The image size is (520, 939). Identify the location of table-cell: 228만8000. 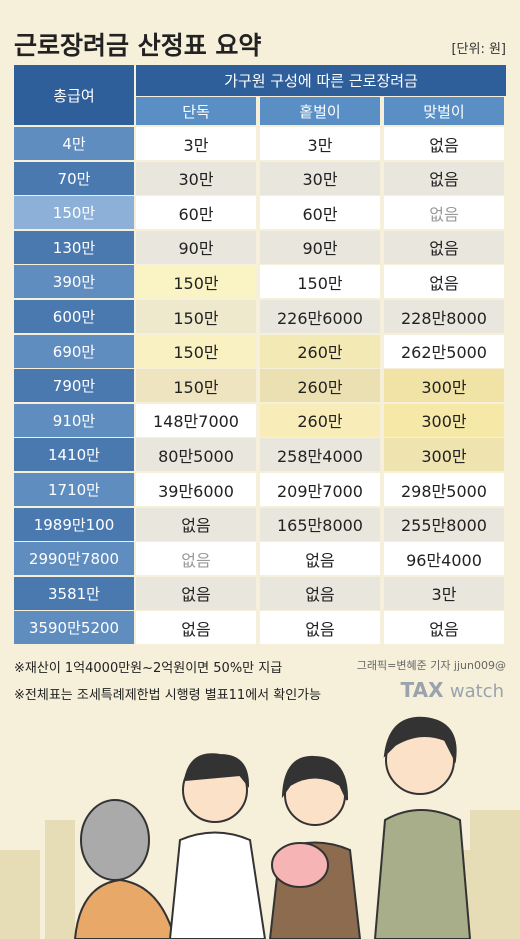
(444, 317).